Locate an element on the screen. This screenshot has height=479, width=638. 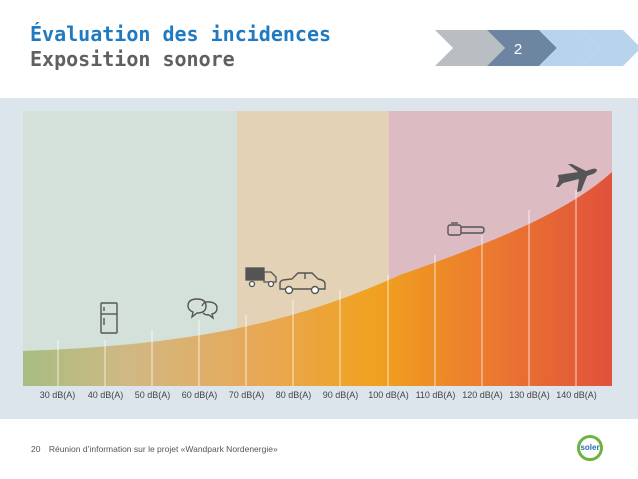
title-line-1: Évaluation des incidences is located at coordinates (181, 34).